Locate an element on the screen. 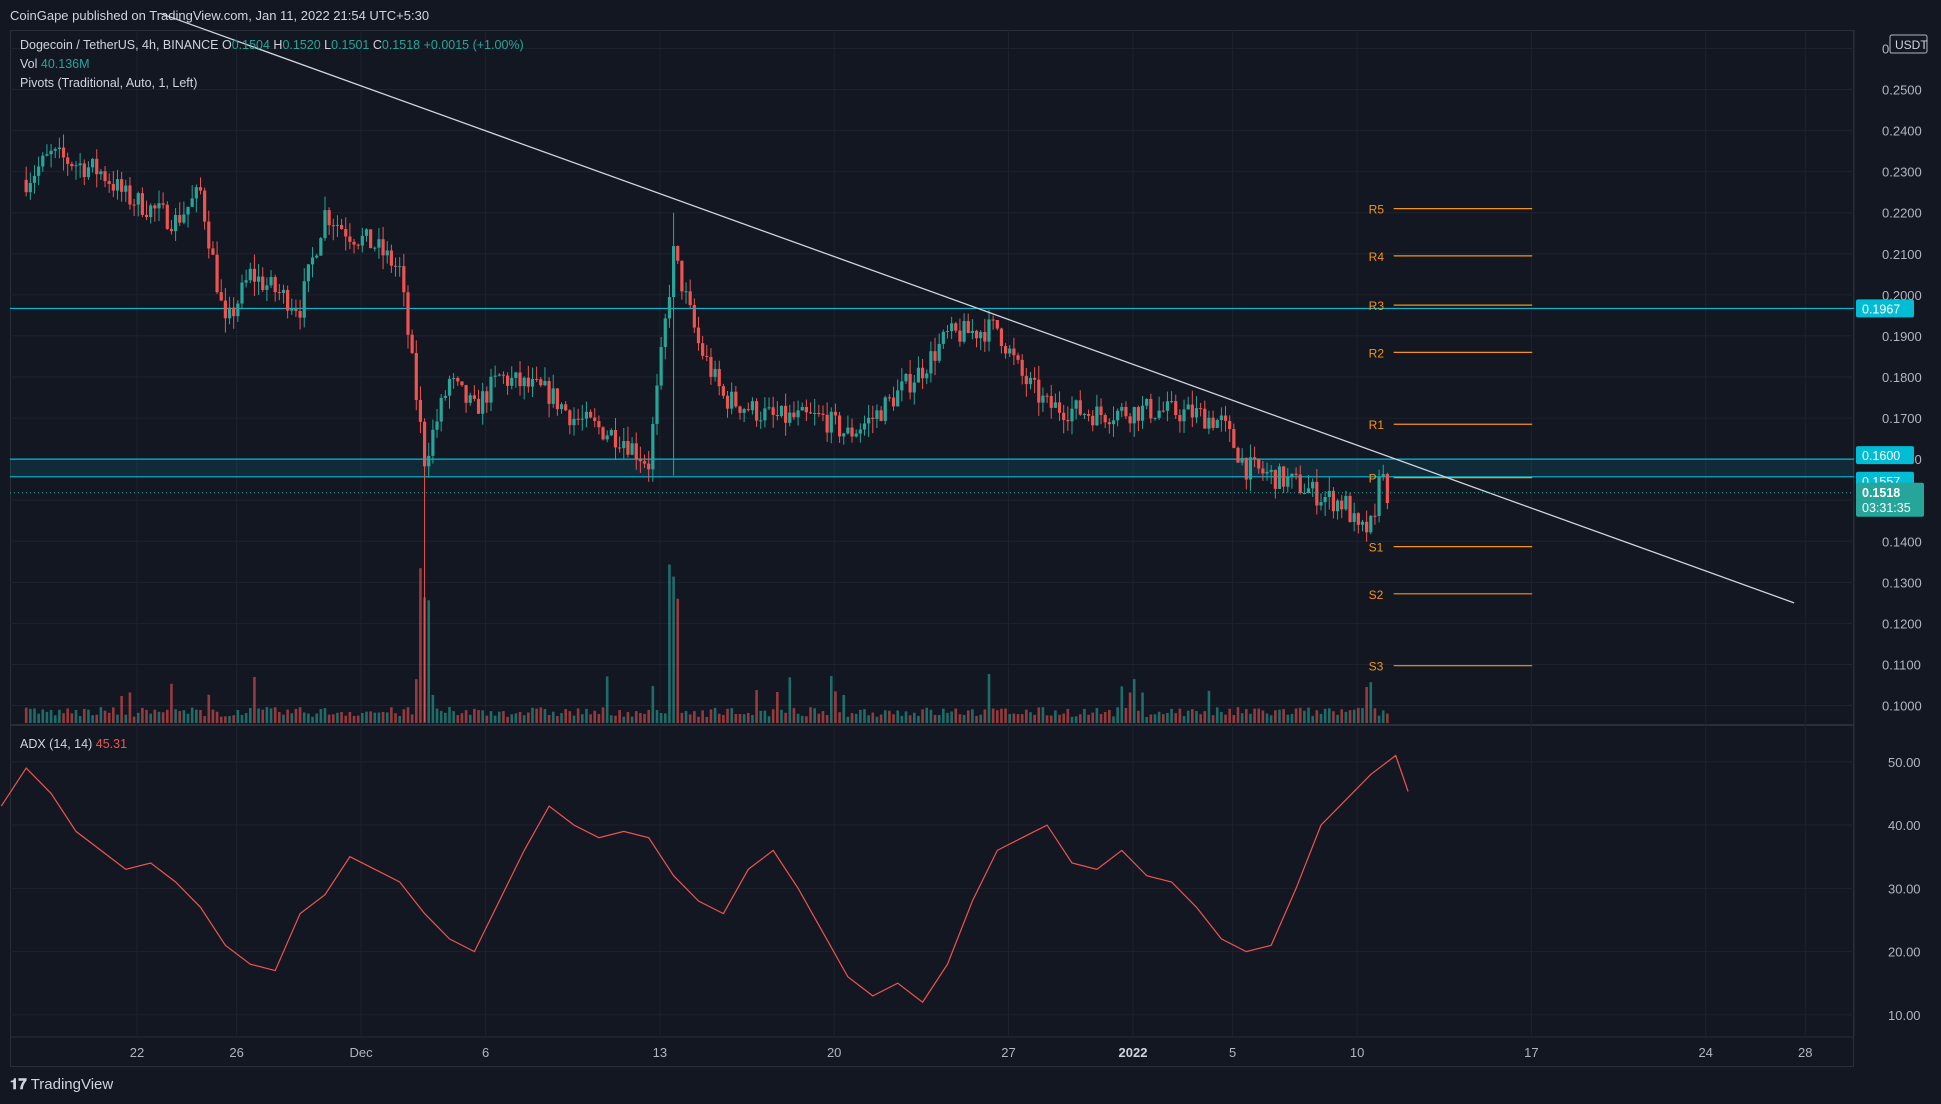  countdown-label: 03:31:35 is located at coordinates (1886, 508).